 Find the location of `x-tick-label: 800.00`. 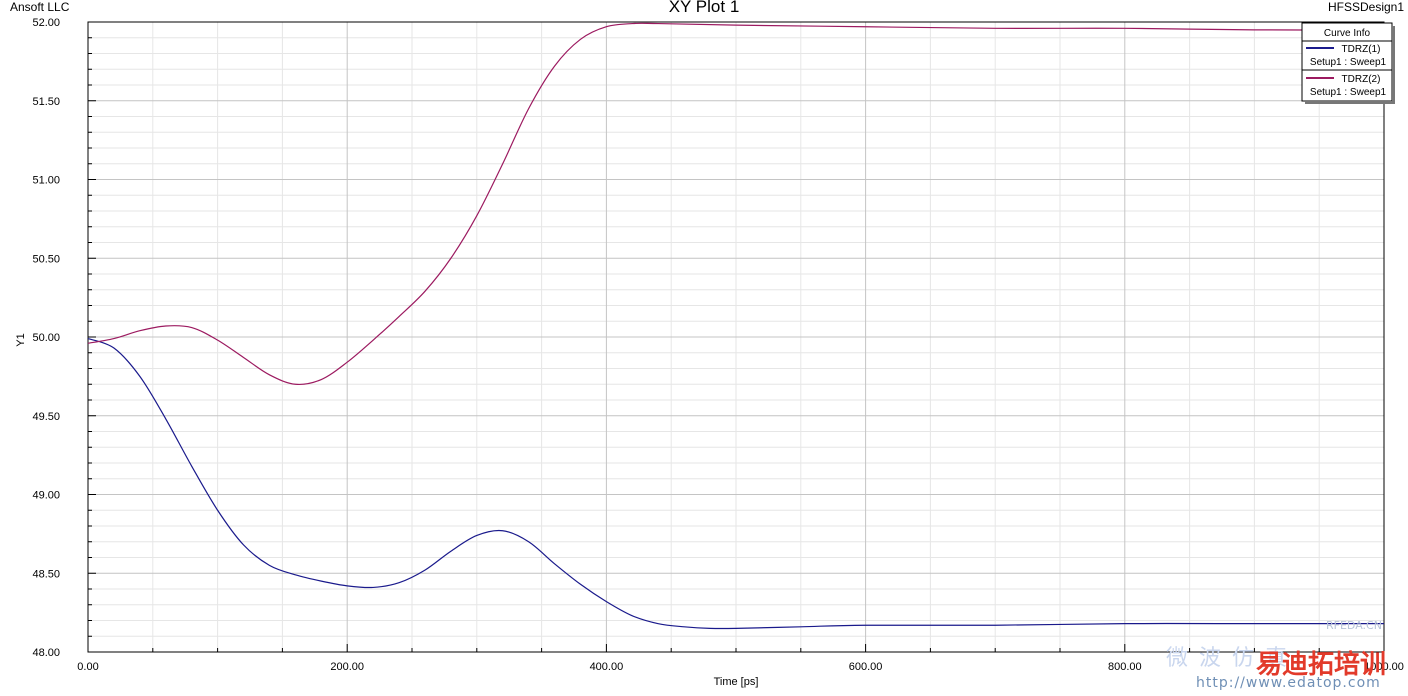

x-tick-label: 800.00 is located at coordinates (1125, 667).